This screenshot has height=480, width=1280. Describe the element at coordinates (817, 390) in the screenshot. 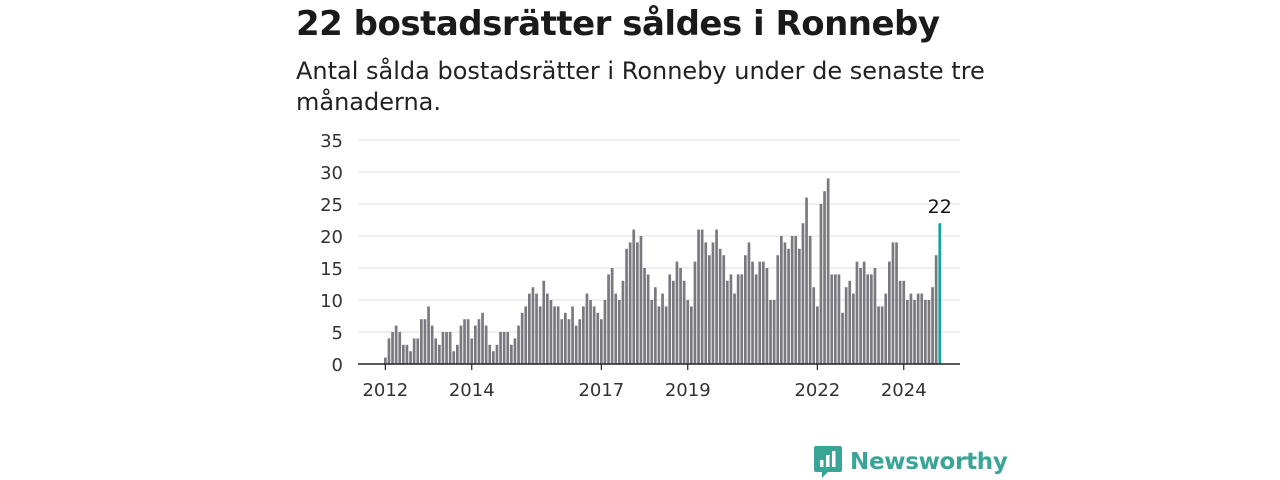

I see `x-tick-label: 2022` at that location.